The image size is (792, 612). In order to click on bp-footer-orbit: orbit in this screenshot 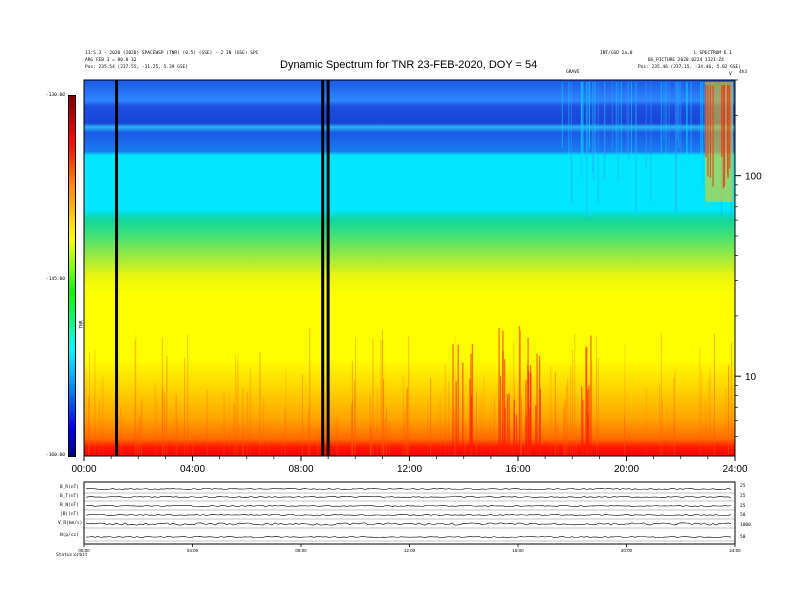, I will do `click(81, 555)`.